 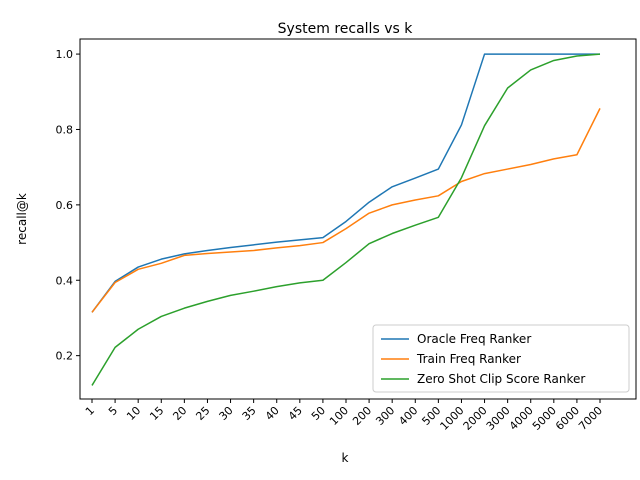 I want to click on x-axis-label: k, so click(x=345, y=458).